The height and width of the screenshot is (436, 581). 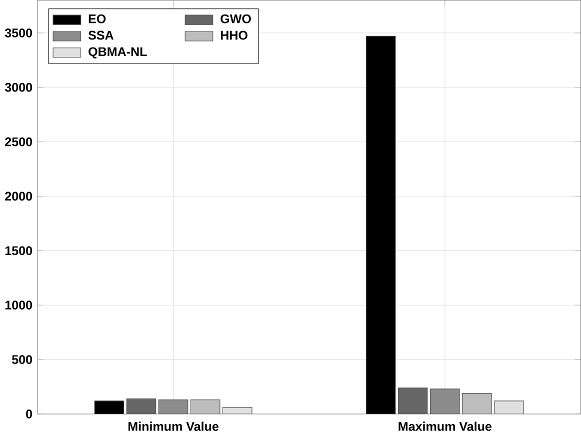 I want to click on legend-label: QBMA-NL, so click(x=117, y=53).